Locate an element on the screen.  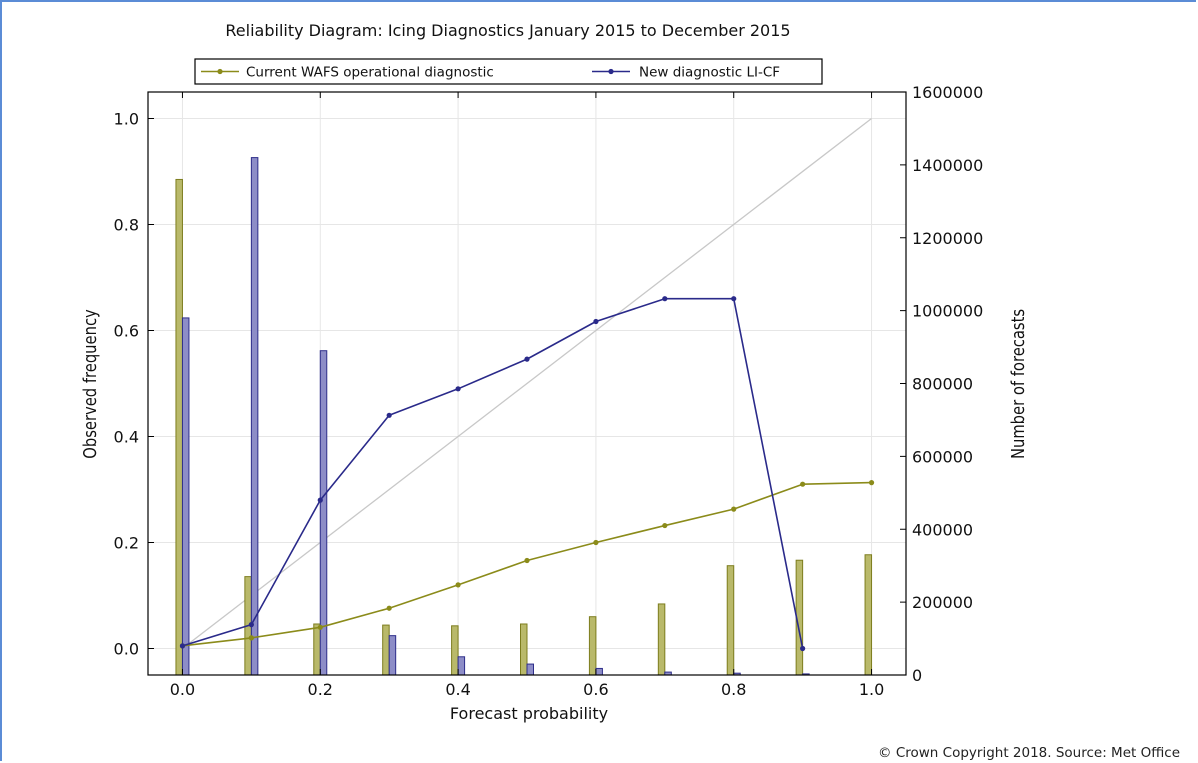
y-tick-label: 1.0 is located at coordinates (126, 119).